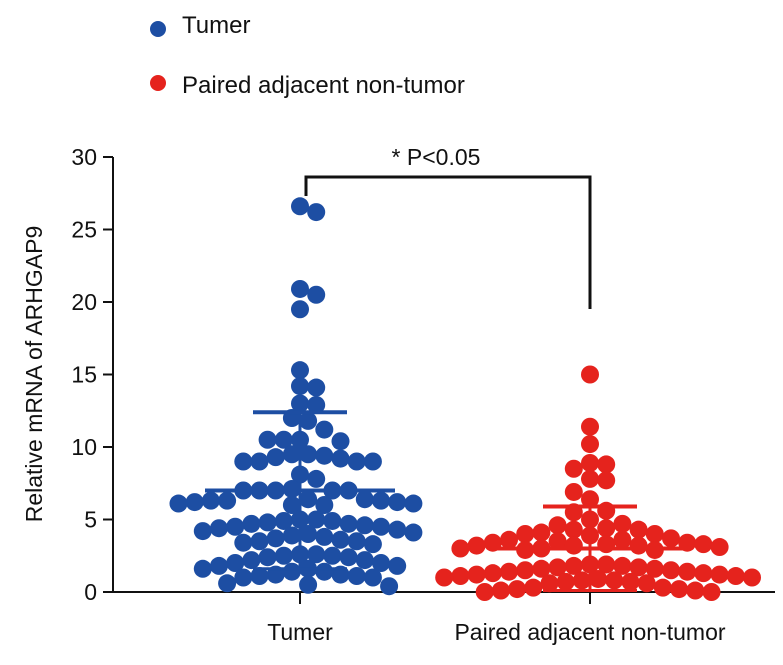 The height and width of the screenshot is (665, 783). Describe the element at coordinates (323, 85) in the screenshot. I see `legend-label-non-tumor: Paired adjacent non-tumor` at that location.